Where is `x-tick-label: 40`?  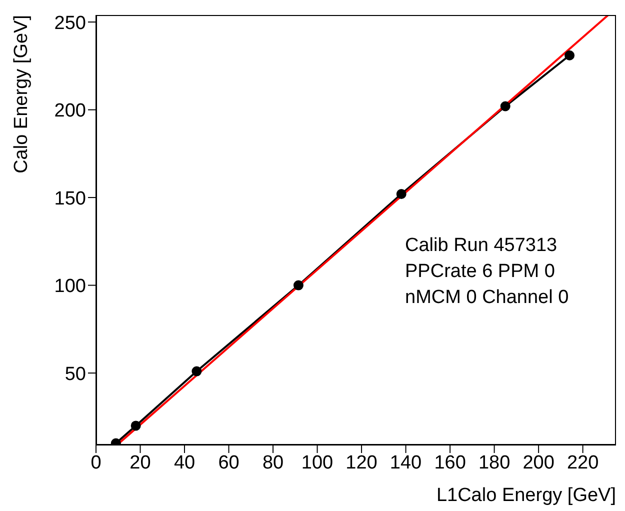 x-tick-label: 40 is located at coordinates (185, 463).